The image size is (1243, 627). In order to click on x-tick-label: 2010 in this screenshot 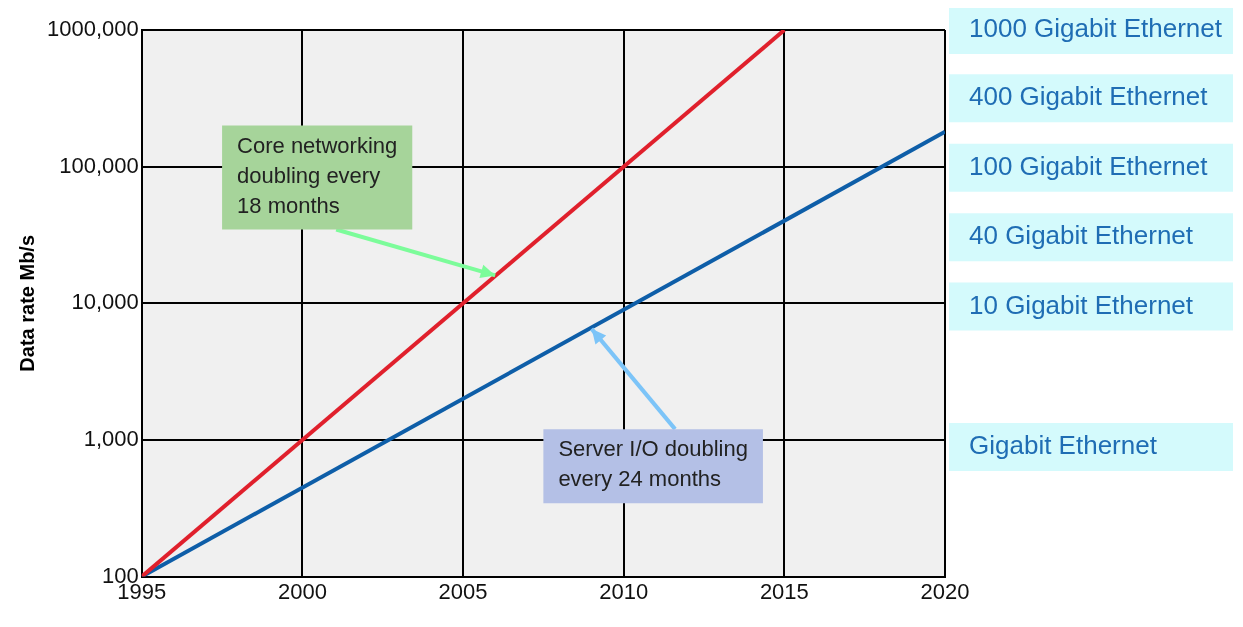, I will do `click(624, 591)`.